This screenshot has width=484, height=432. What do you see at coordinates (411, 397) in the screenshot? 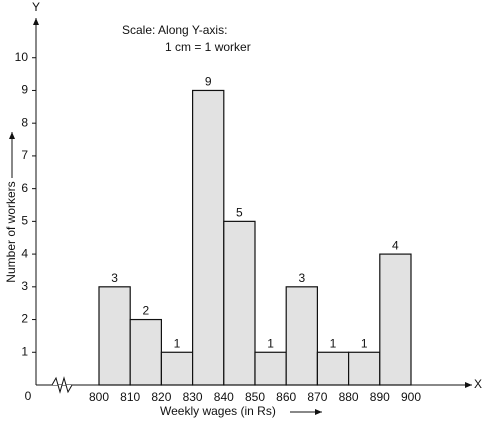
I see `x-tick-label: 900` at bounding box center [411, 397].